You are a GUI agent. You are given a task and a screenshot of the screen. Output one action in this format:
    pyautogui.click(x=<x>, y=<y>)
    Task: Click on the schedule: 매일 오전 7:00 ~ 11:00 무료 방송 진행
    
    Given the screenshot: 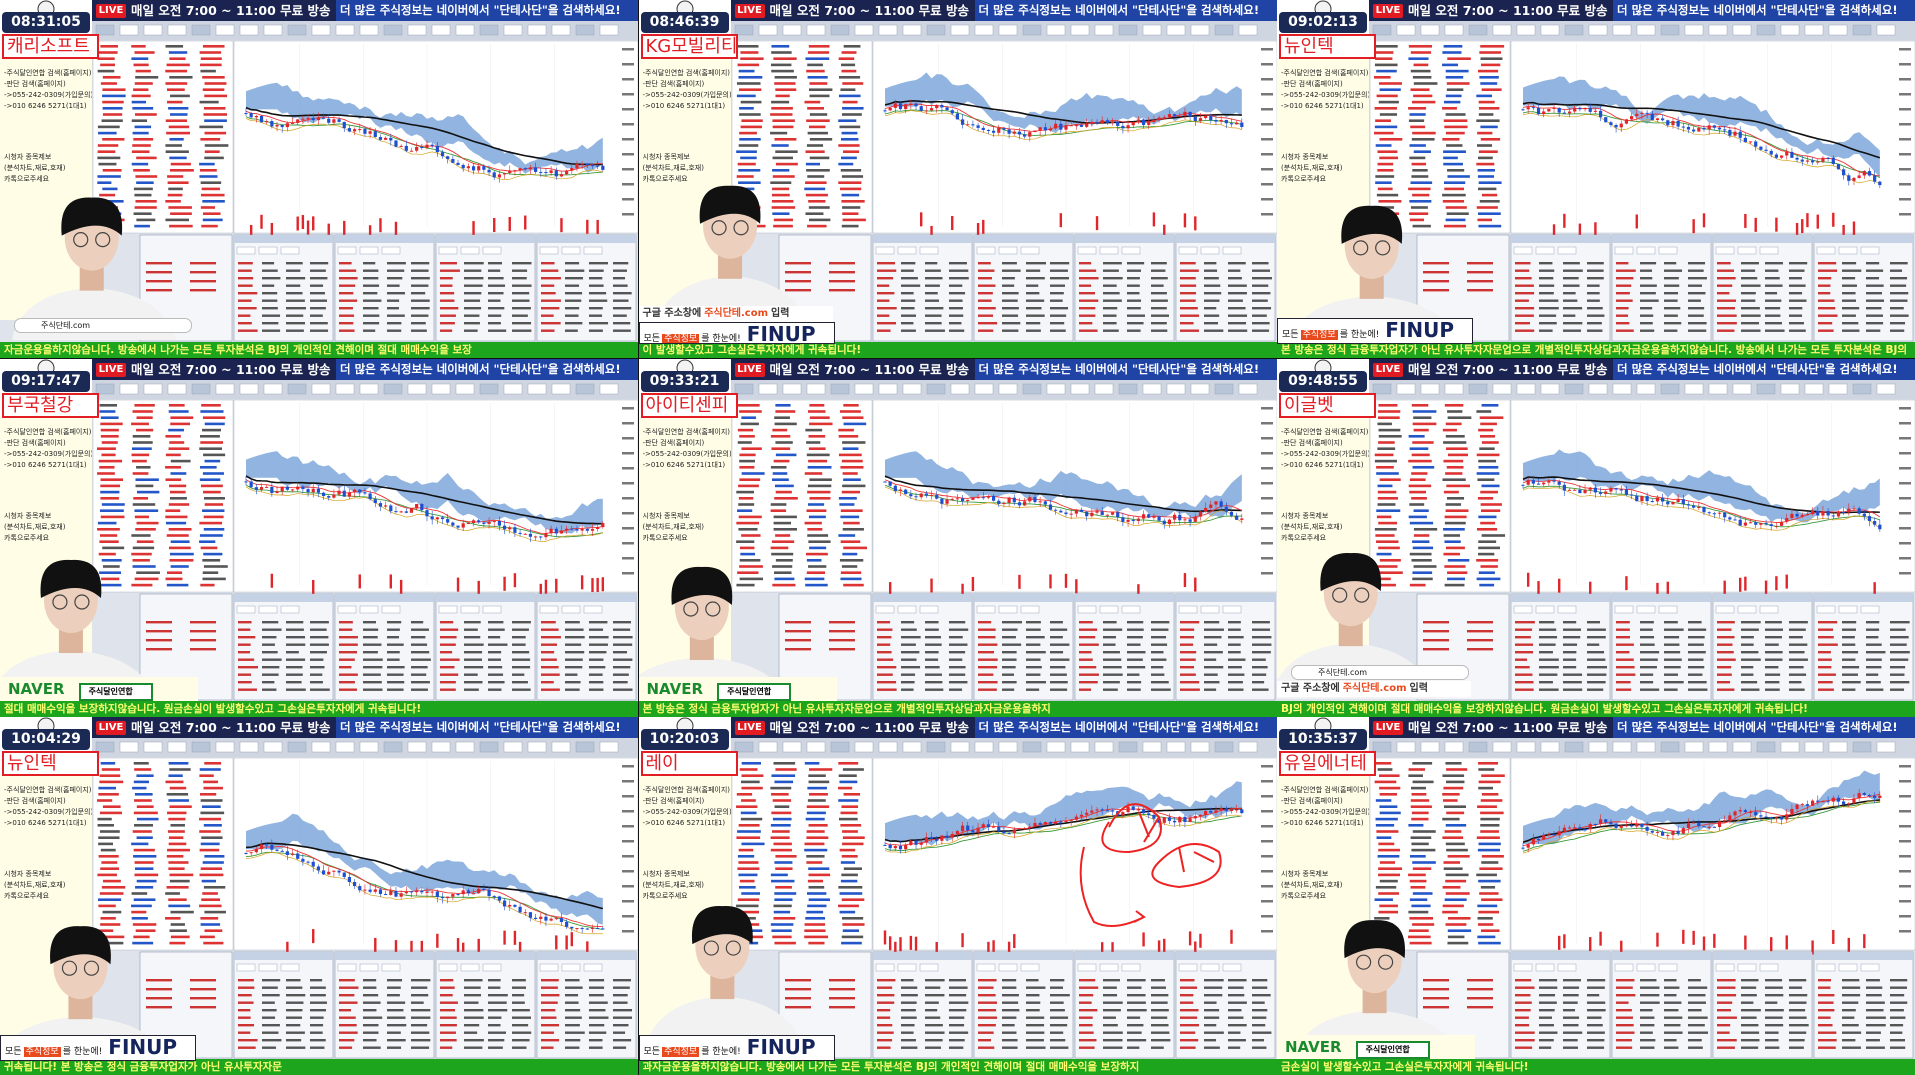 What is the action you would take?
    pyautogui.click(x=233, y=727)
    